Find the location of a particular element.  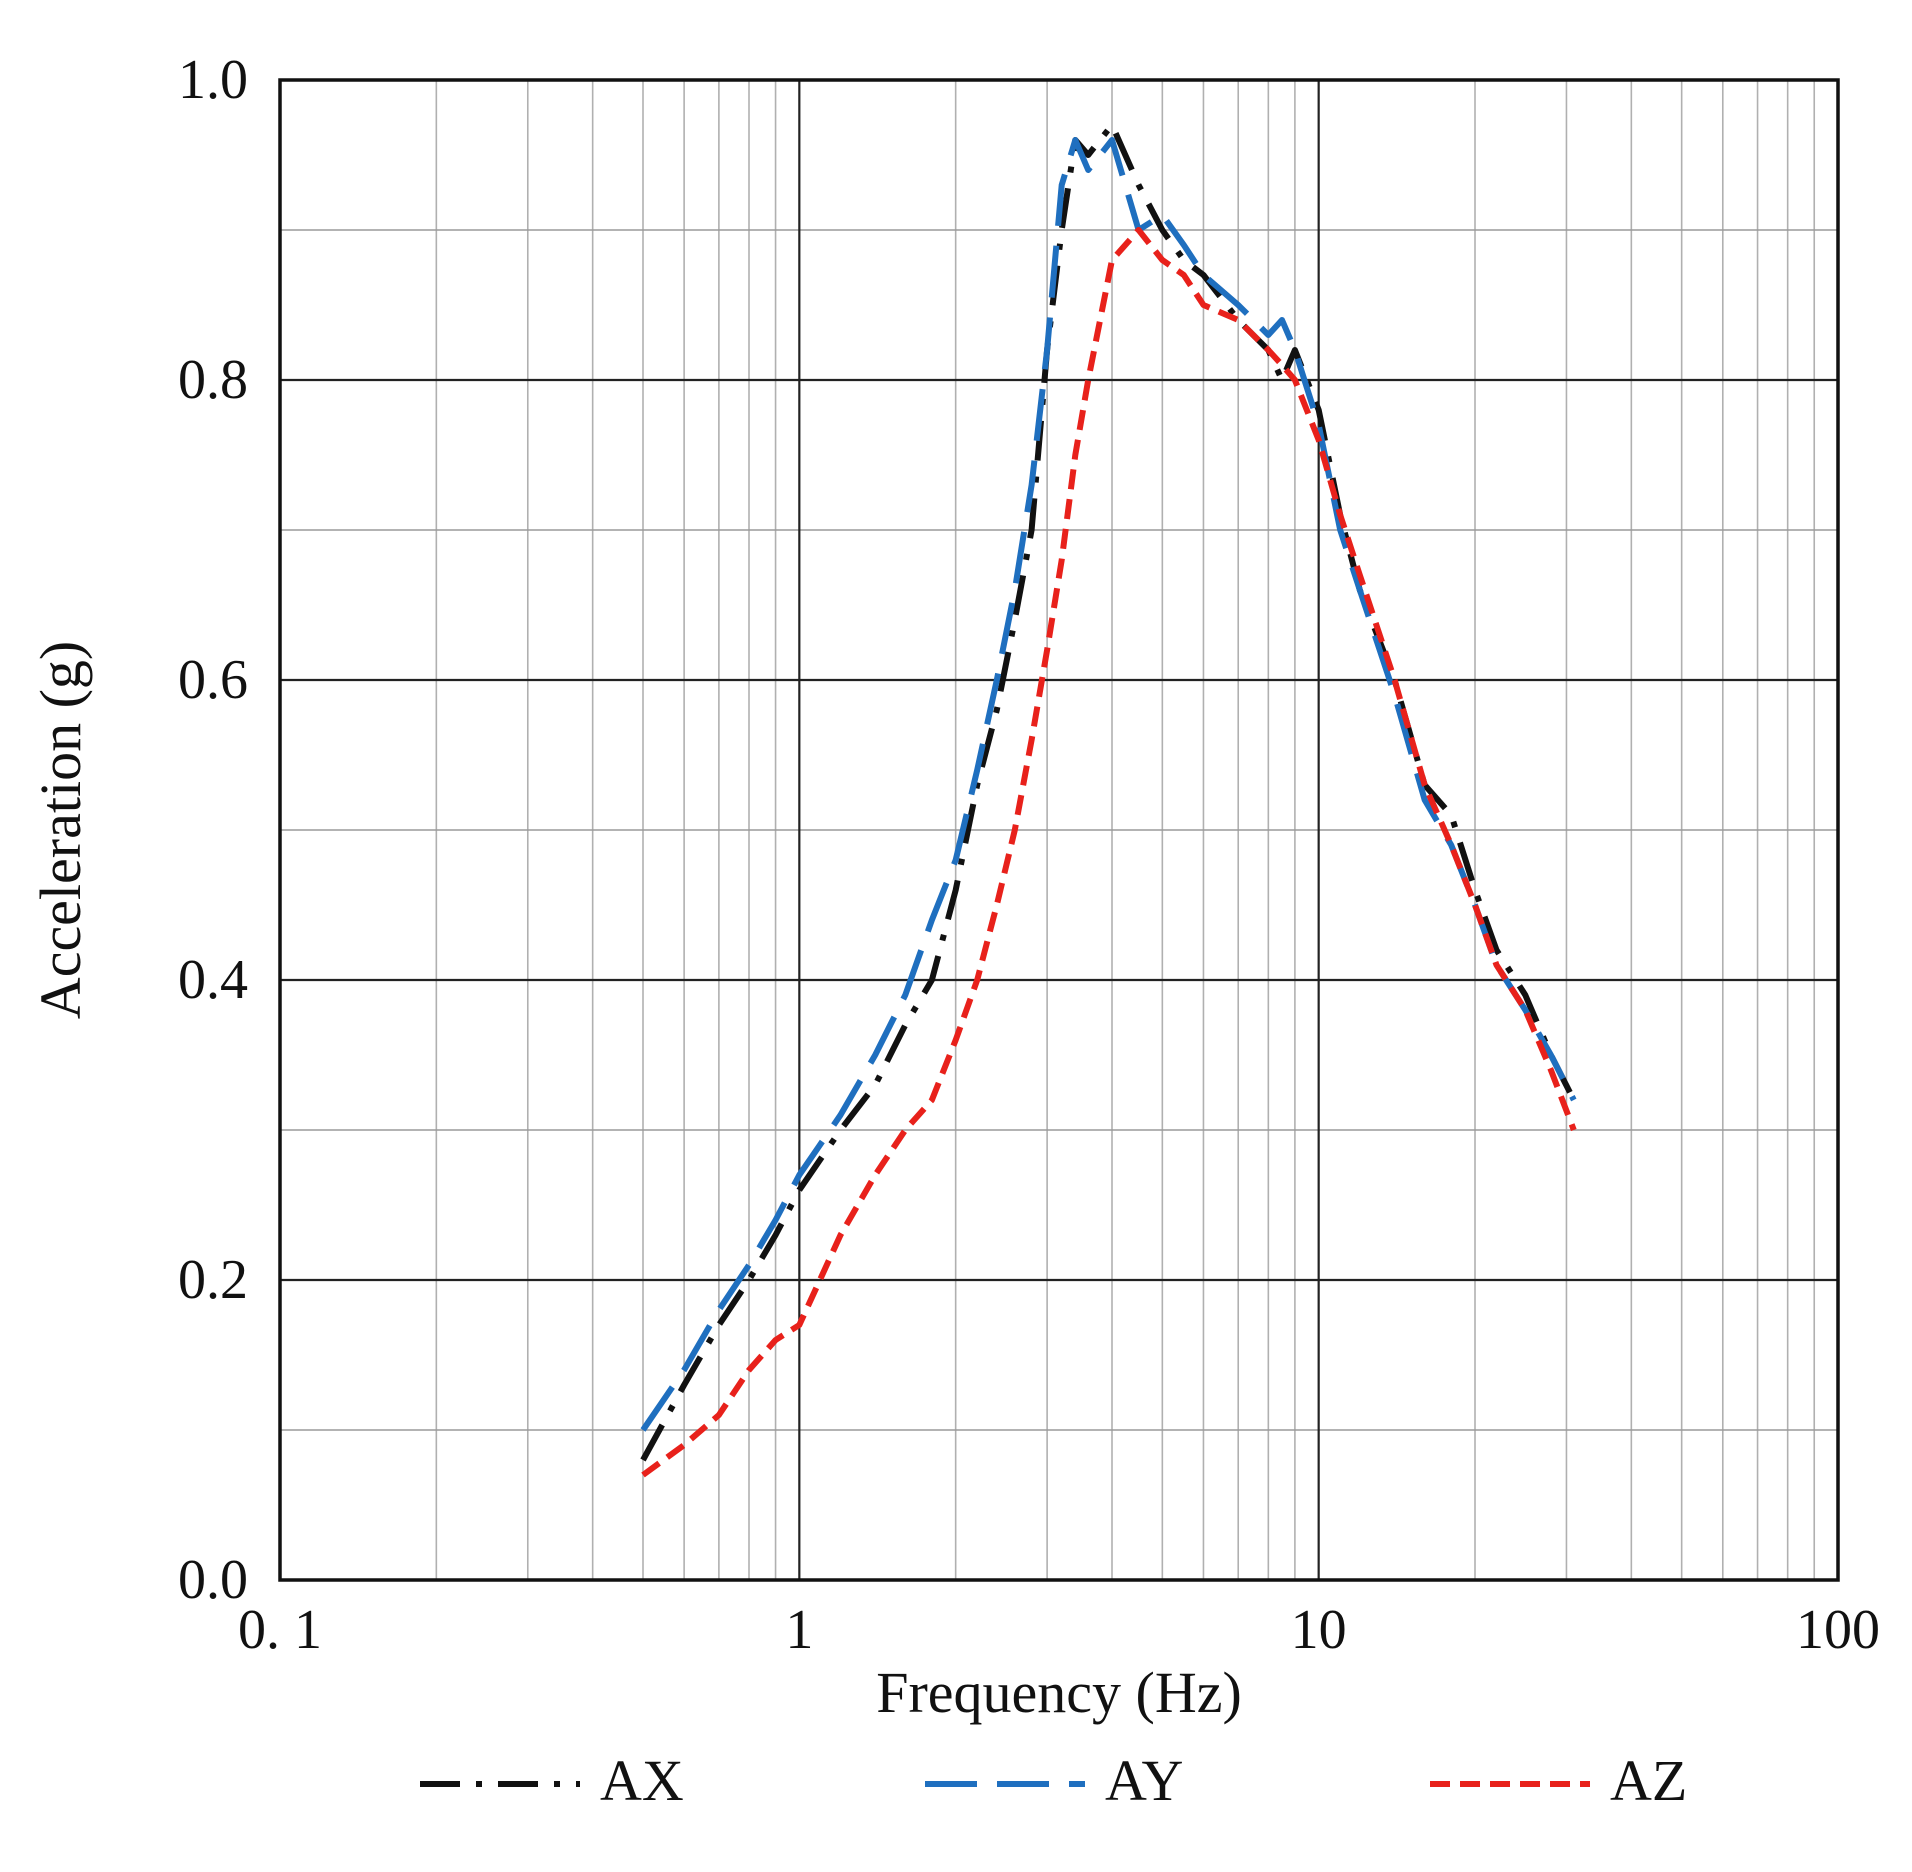

x-tick-label: 100 is located at coordinates (1838, 1630).